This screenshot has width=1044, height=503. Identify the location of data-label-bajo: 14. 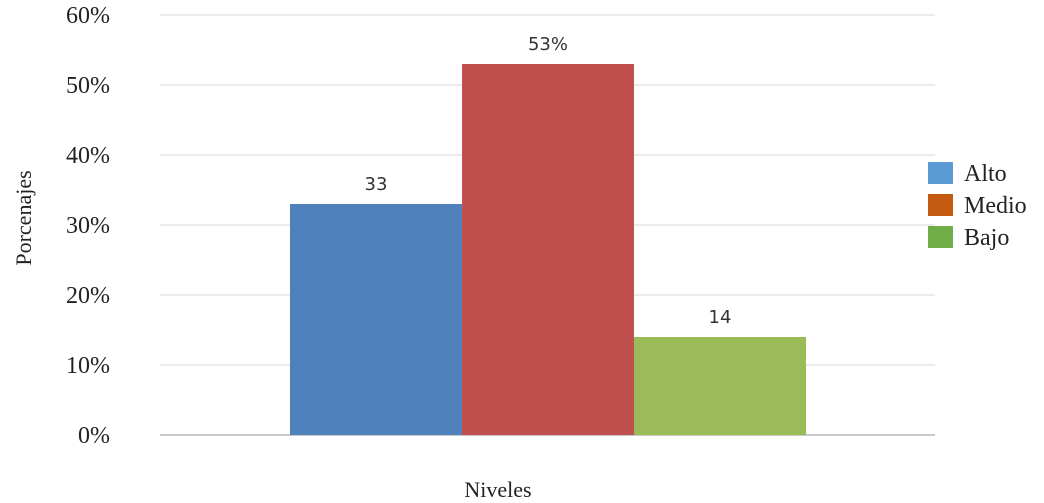
(720, 317).